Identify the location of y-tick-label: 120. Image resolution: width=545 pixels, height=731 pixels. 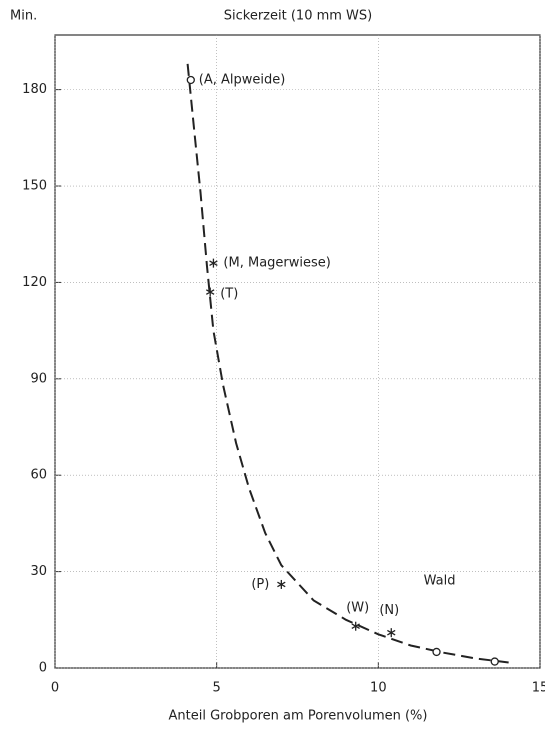
(34, 282).